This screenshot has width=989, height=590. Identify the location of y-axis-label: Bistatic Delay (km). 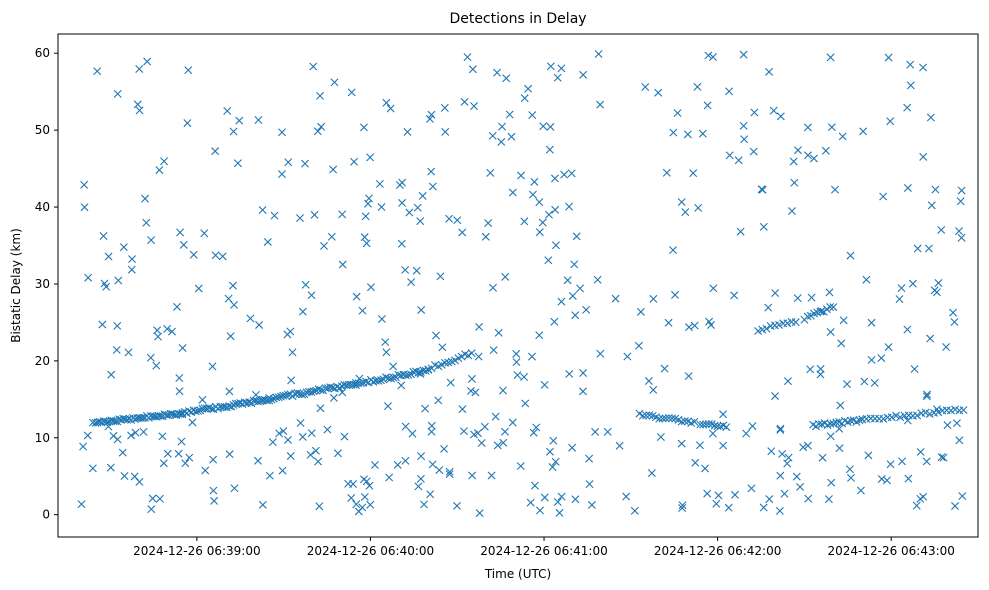
(16, 285).